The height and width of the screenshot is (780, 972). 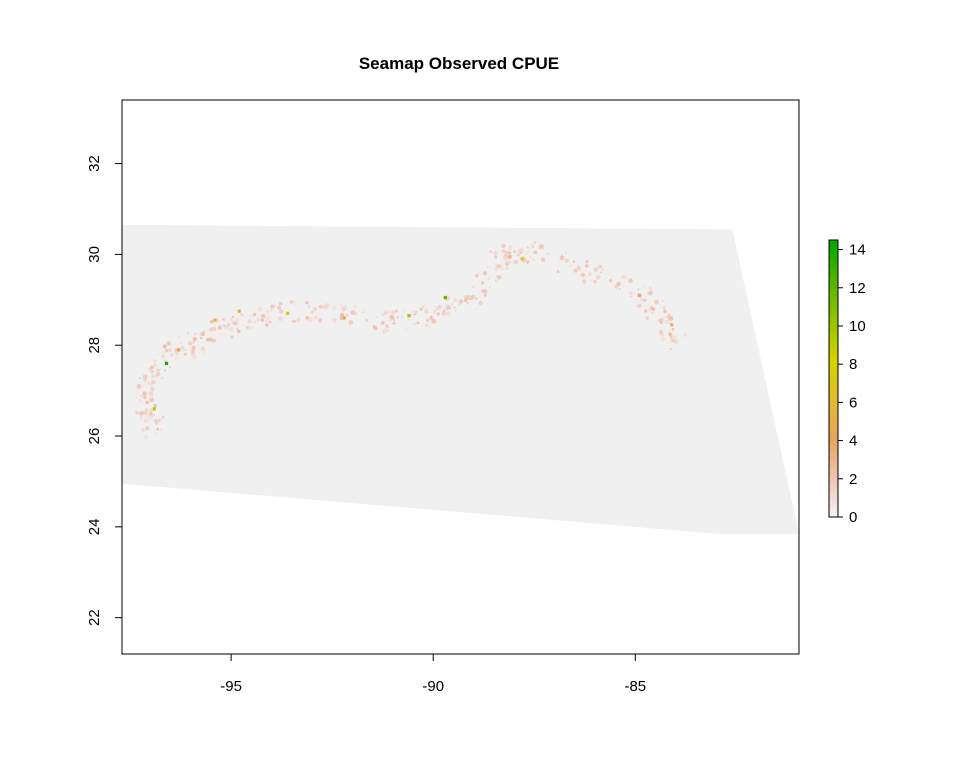 What do you see at coordinates (853, 479) in the screenshot?
I see `legend-tick-label: 2` at bounding box center [853, 479].